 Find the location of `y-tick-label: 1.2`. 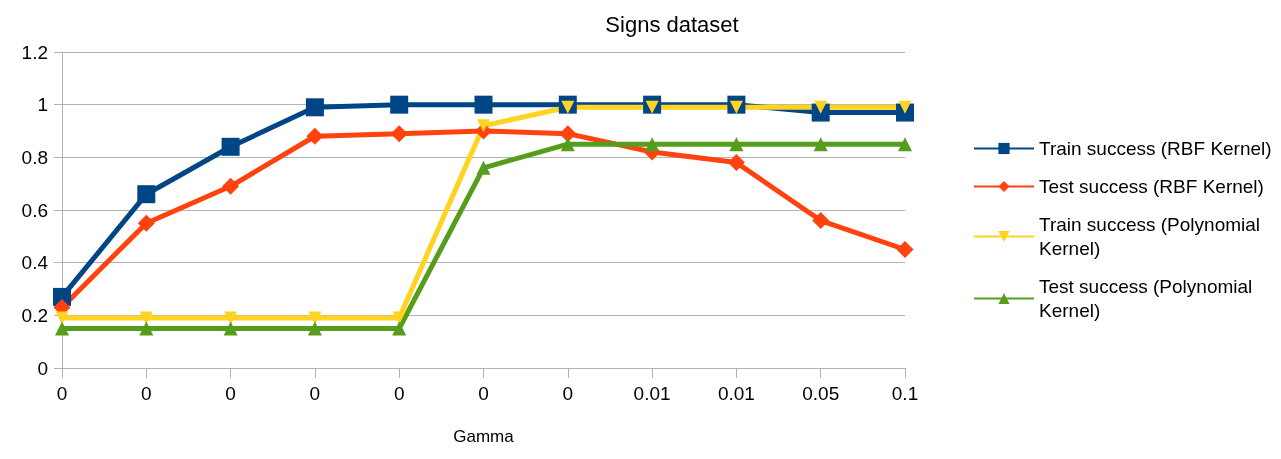

y-tick-label: 1.2 is located at coordinates (34, 52).